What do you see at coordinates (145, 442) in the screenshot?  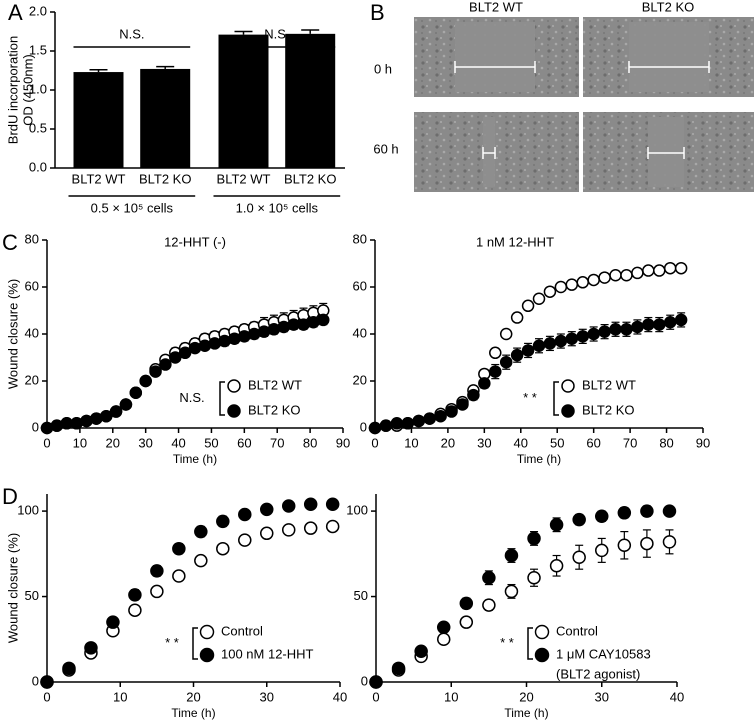 I see `x-tick-label: 30` at bounding box center [145, 442].